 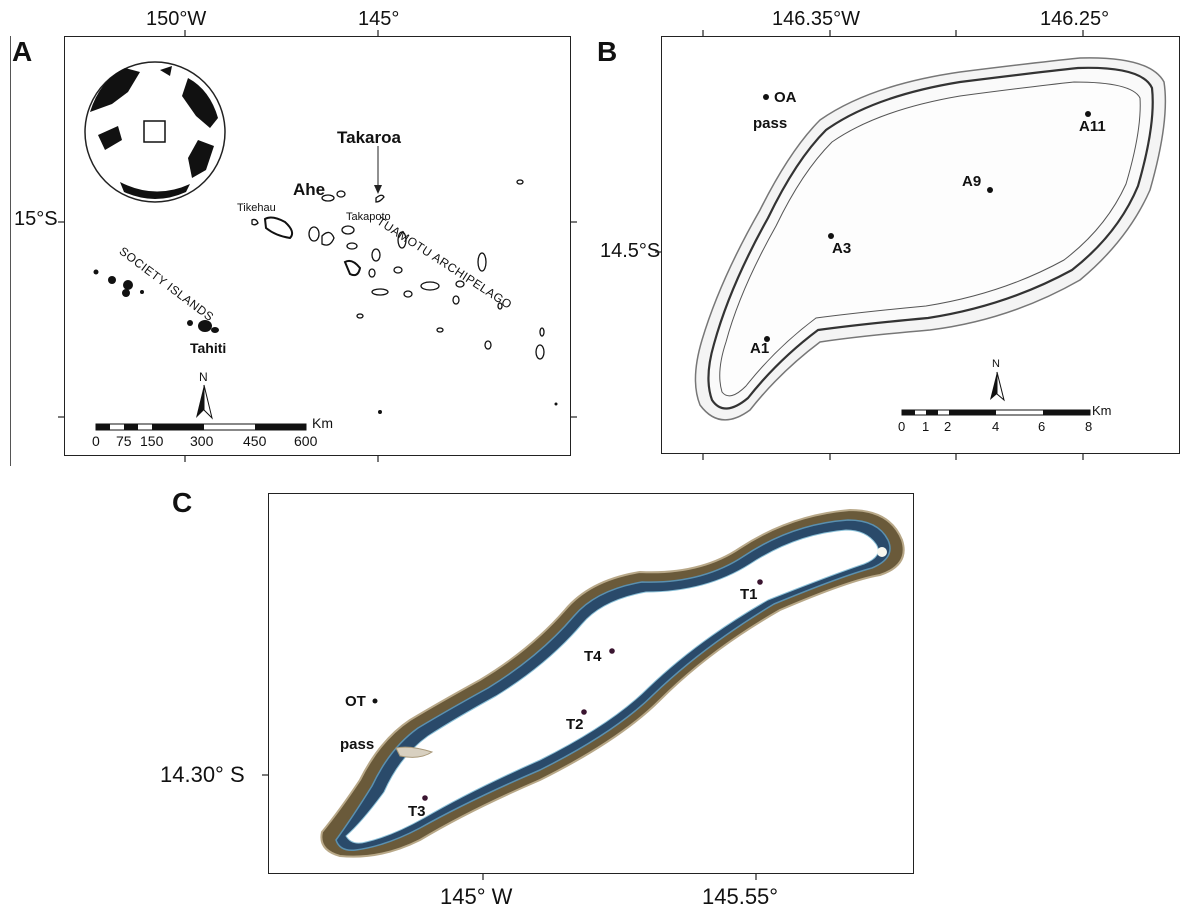 What do you see at coordinates (760, 348) in the screenshot?
I see `station-a1: A1` at bounding box center [760, 348].